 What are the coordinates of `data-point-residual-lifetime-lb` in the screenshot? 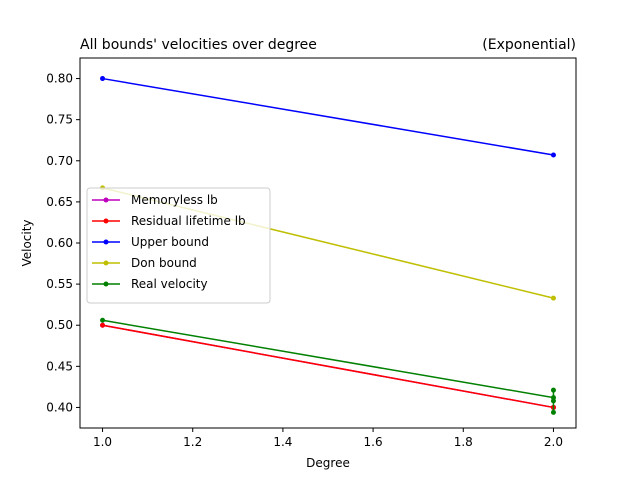 It's located at (103, 325).